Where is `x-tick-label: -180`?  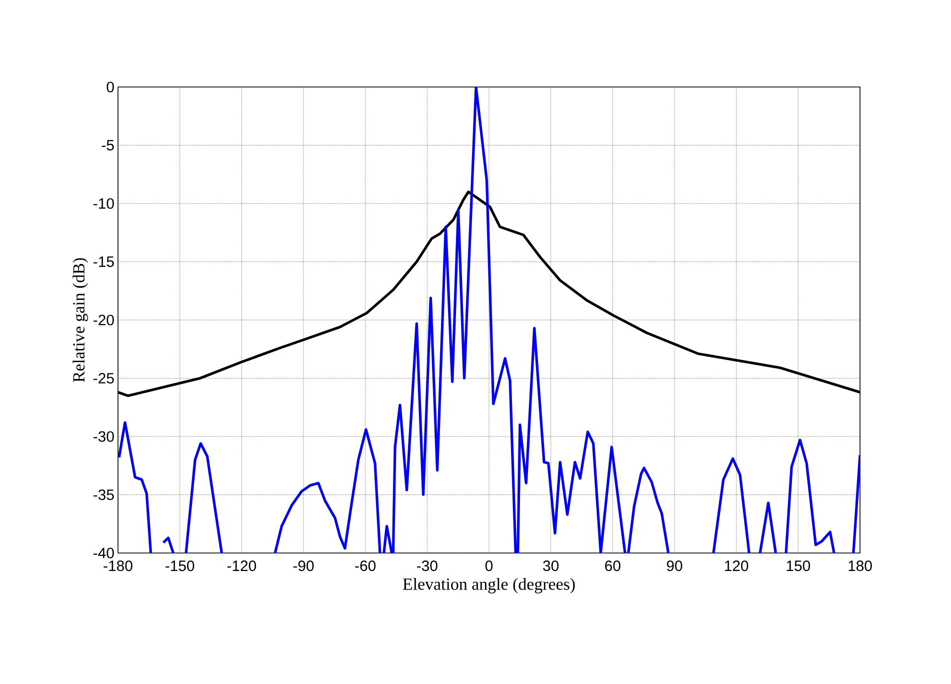
x-tick-label: -180 is located at coordinates (118, 566).